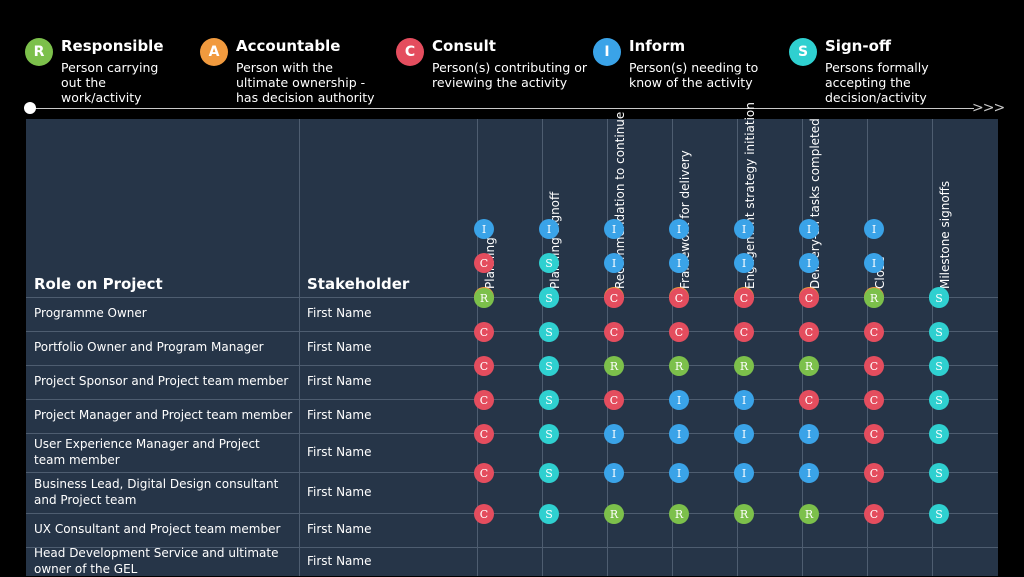 This screenshot has height=577, width=1024. Describe the element at coordinates (90, 313) in the screenshot. I see `role-cell: Programme Owner` at that location.